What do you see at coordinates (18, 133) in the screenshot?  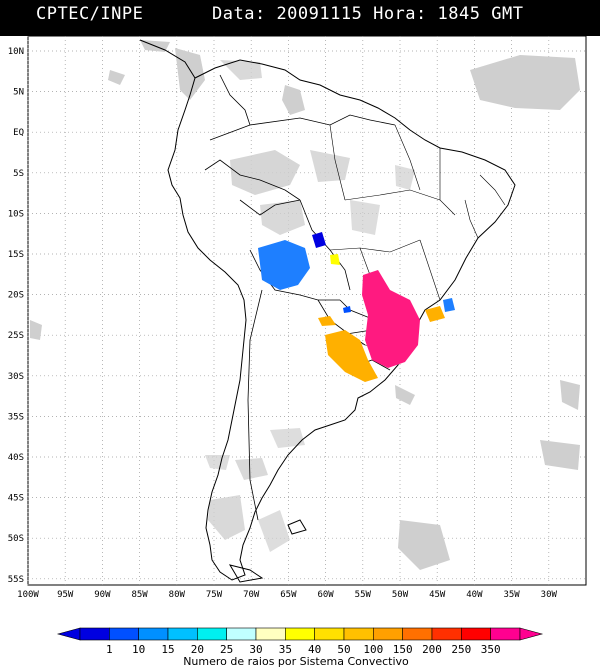 I see `lat-label: EQ` at bounding box center [18, 133].